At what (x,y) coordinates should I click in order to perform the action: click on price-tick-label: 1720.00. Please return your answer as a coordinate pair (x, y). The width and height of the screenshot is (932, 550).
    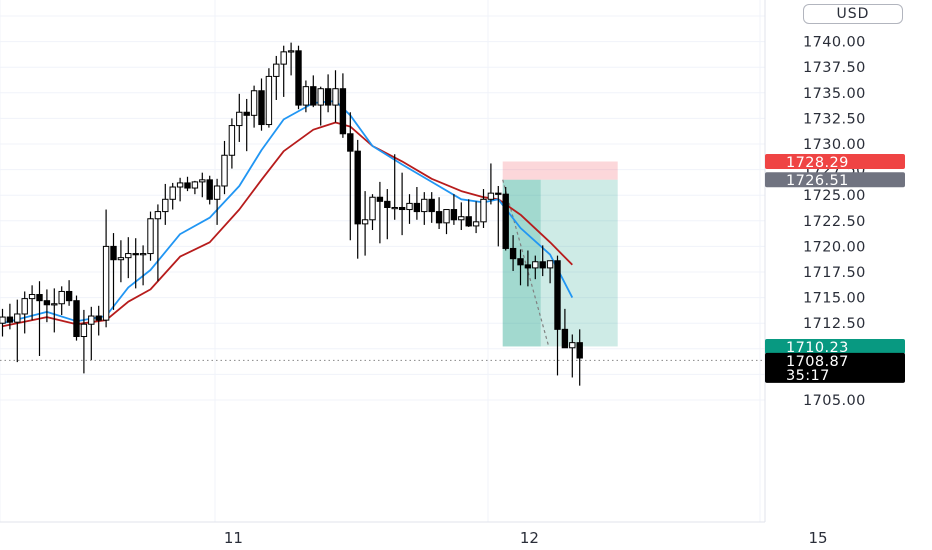
    Looking at the image, I should click on (834, 247).